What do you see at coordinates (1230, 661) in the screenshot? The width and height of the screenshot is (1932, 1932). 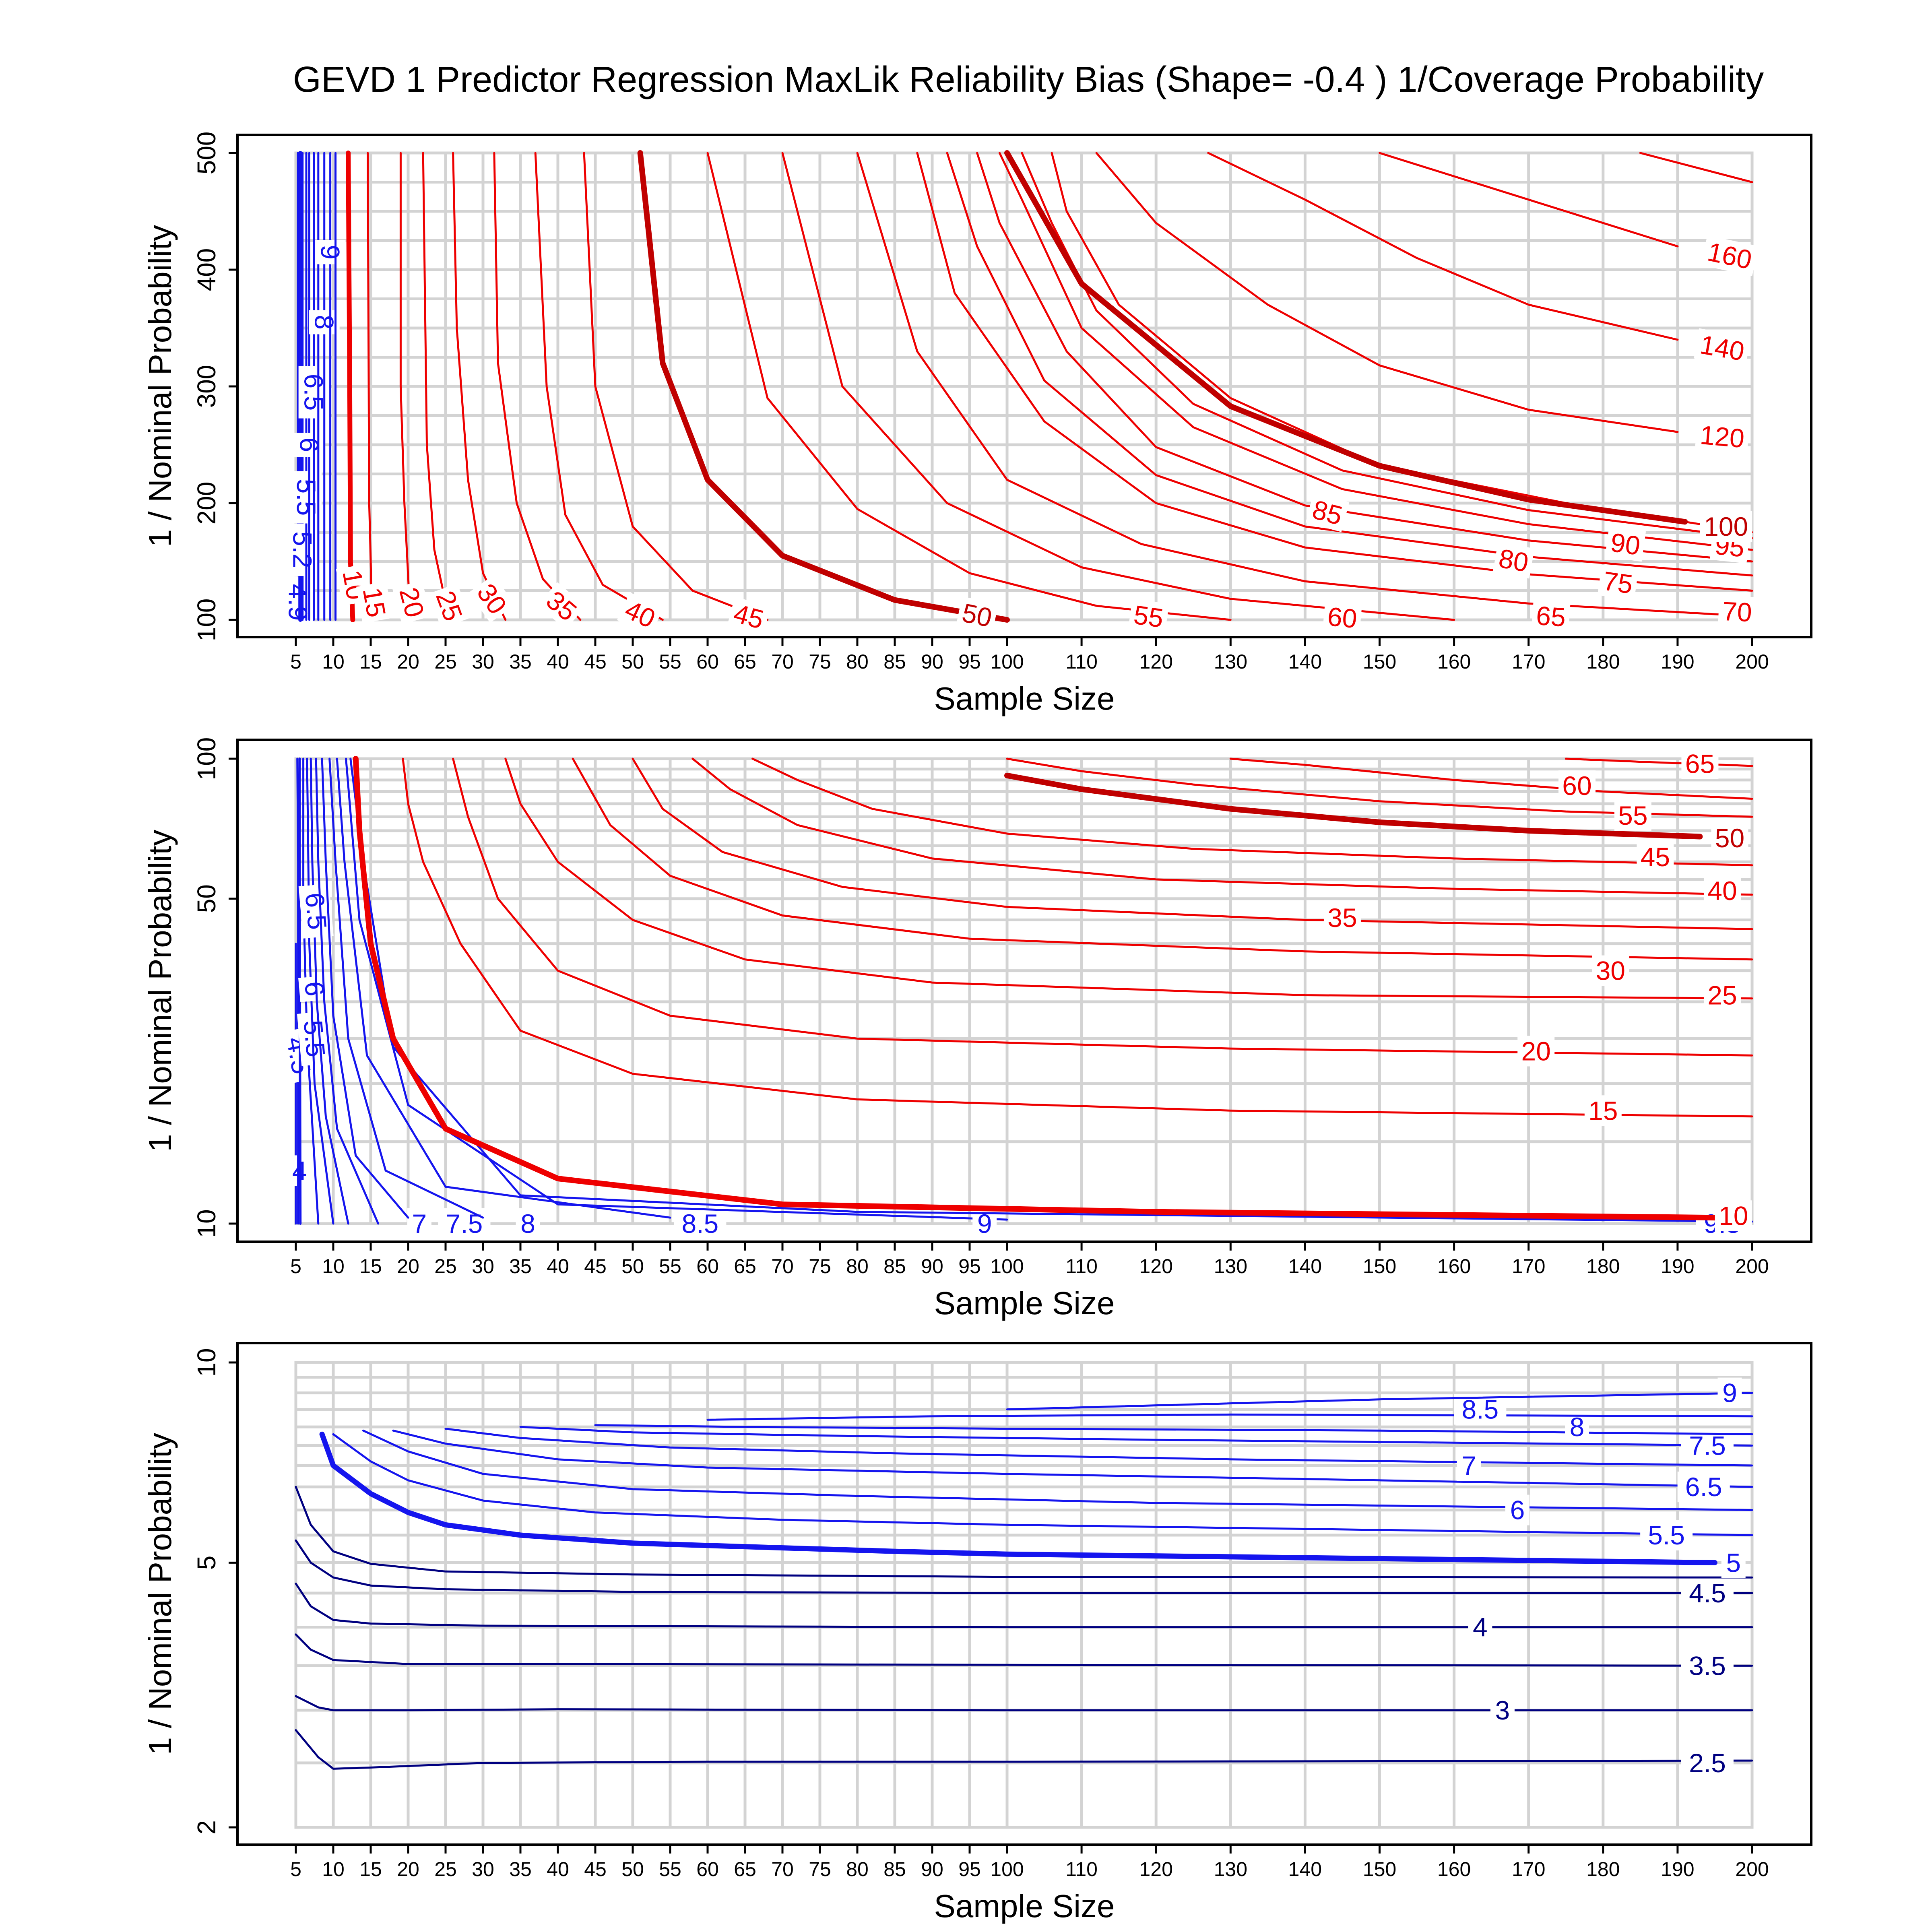 I see `x-tick-label: 130` at bounding box center [1230, 661].